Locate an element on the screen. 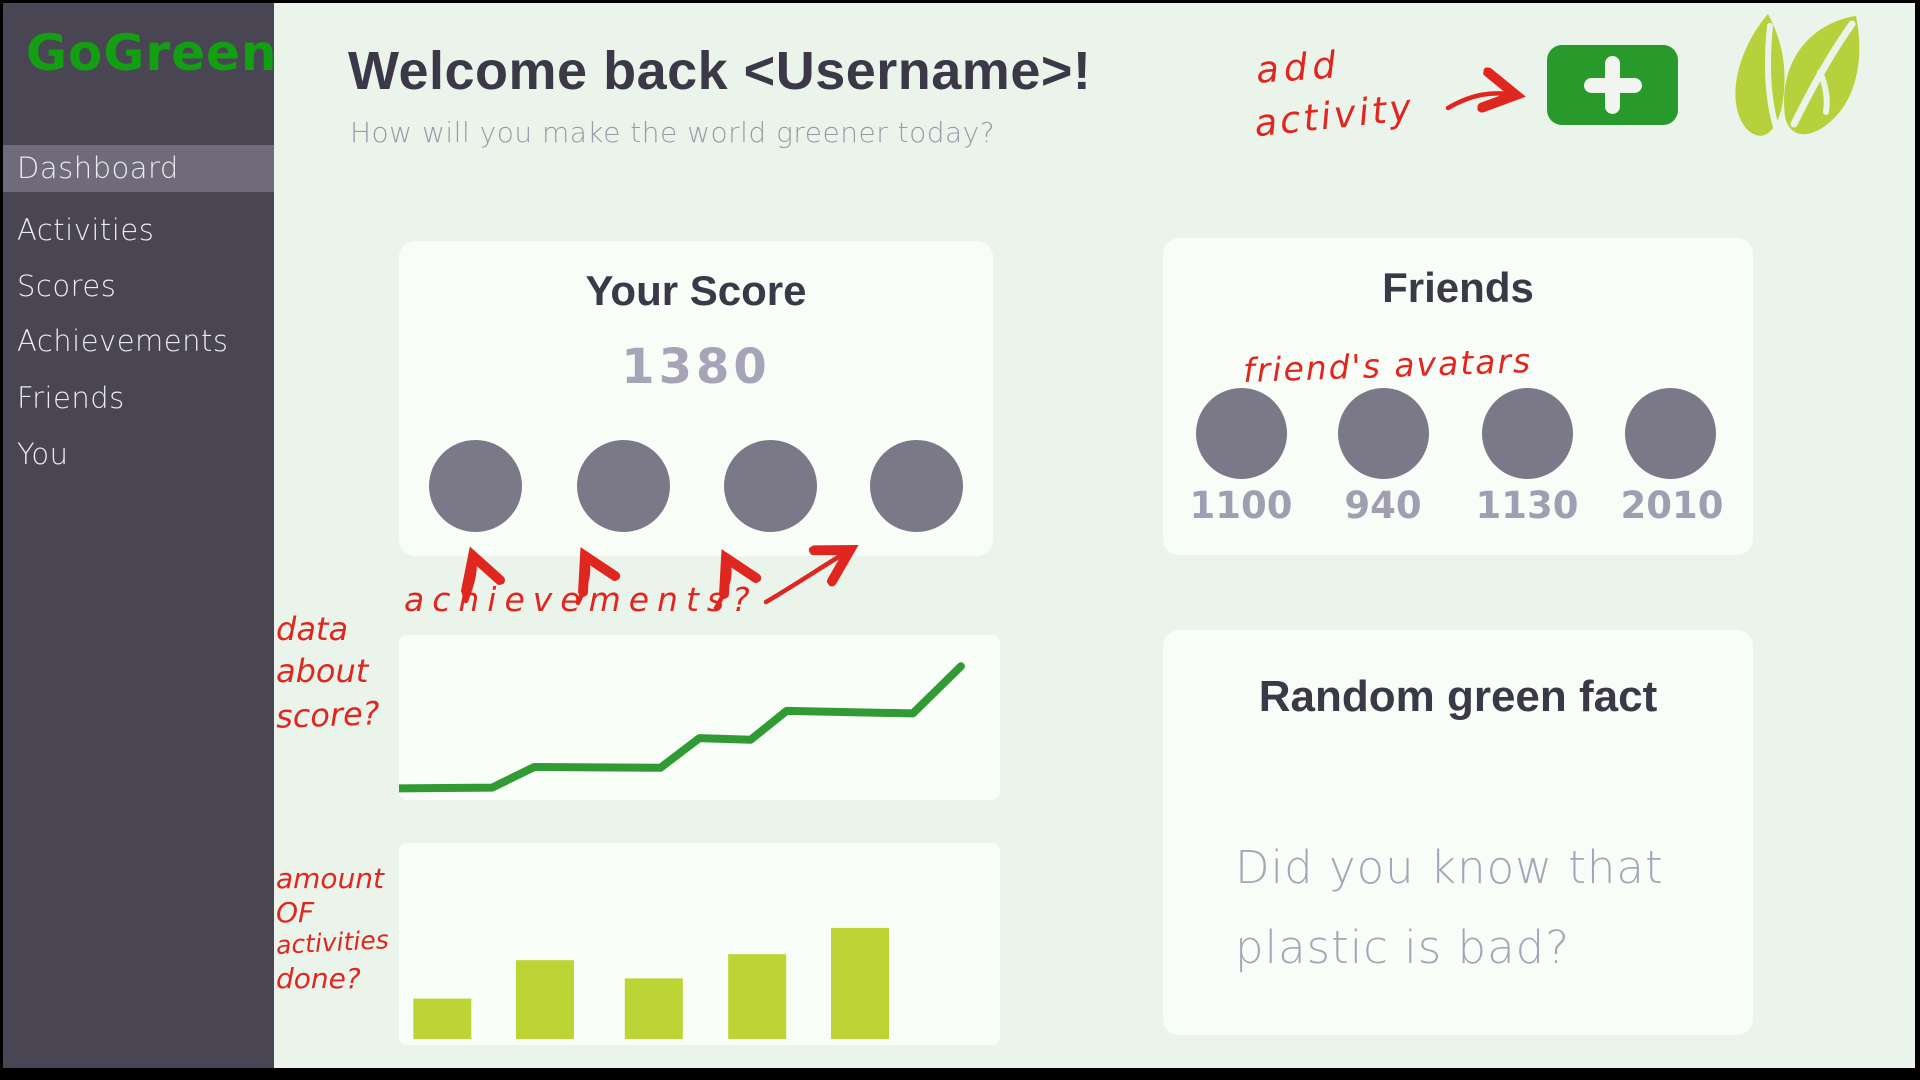 The image size is (1920, 1080). arrow-to-add-button is located at coordinates (1480, 100).